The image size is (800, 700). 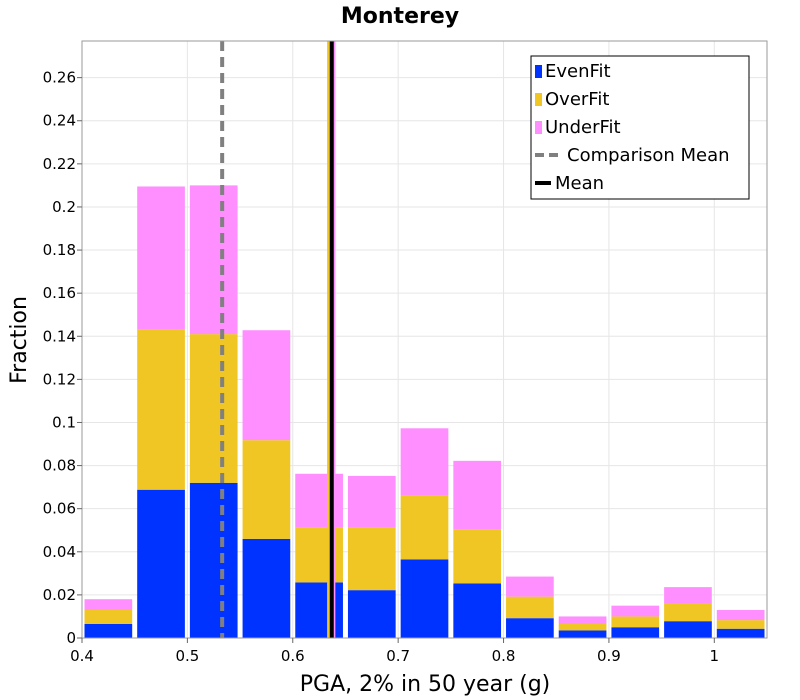 I want to click on y-tick-label: 0.18, so click(x=59, y=250).